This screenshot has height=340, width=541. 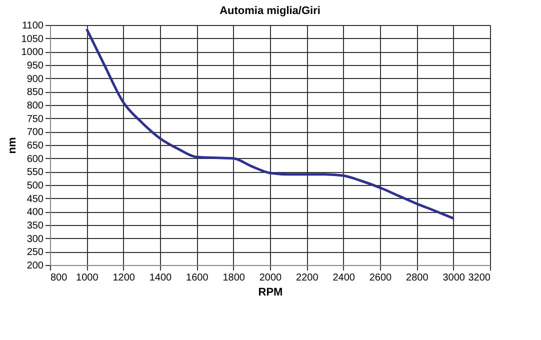 What do you see at coordinates (35, 119) in the screenshot?
I see `y-tick-label: 750` at bounding box center [35, 119].